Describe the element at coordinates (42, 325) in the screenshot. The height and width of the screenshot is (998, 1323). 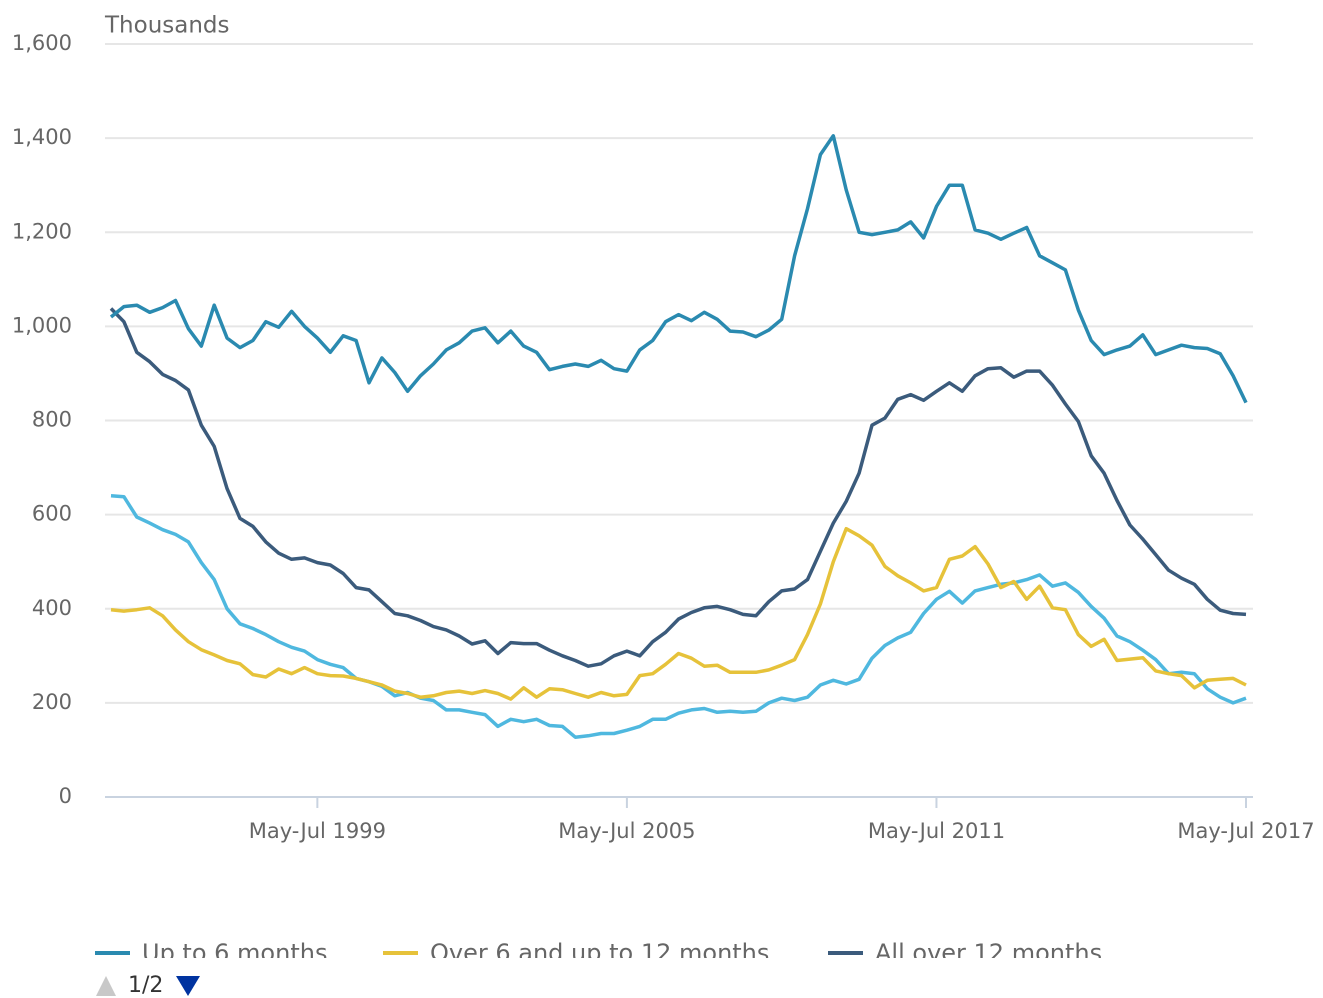
I see `y-tick-label: 1,000` at that location.